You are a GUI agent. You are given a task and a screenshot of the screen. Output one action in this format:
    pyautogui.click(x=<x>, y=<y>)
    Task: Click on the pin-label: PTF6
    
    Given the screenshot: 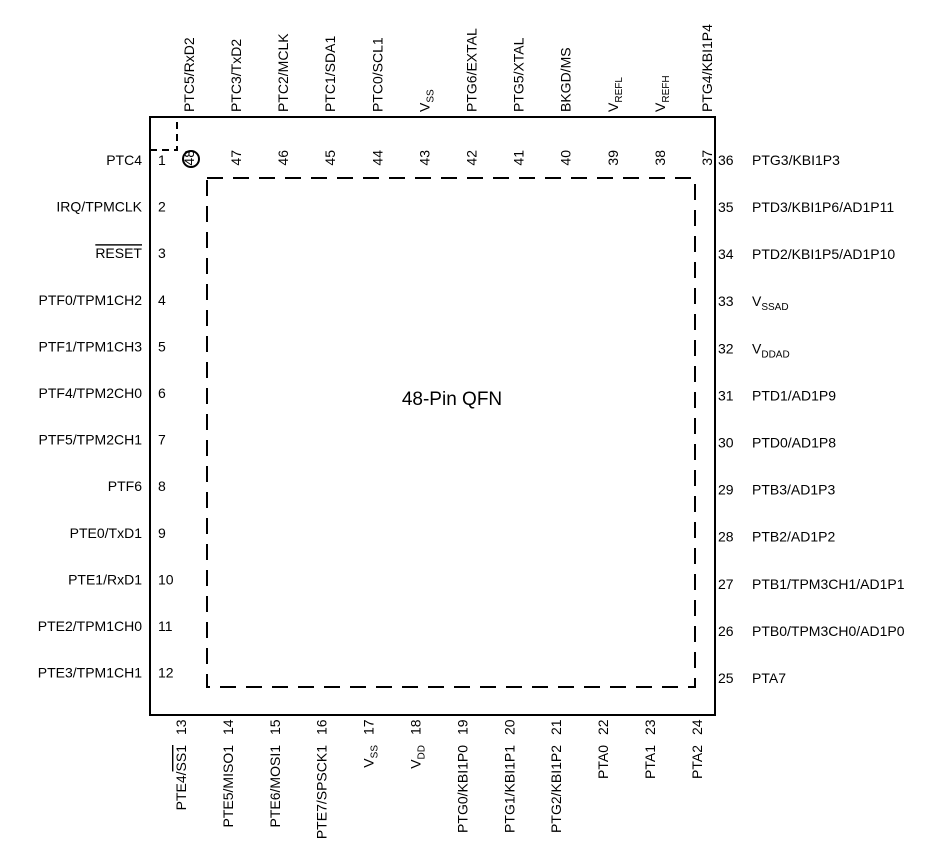 What is the action you would take?
    pyautogui.click(x=125, y=486)
    